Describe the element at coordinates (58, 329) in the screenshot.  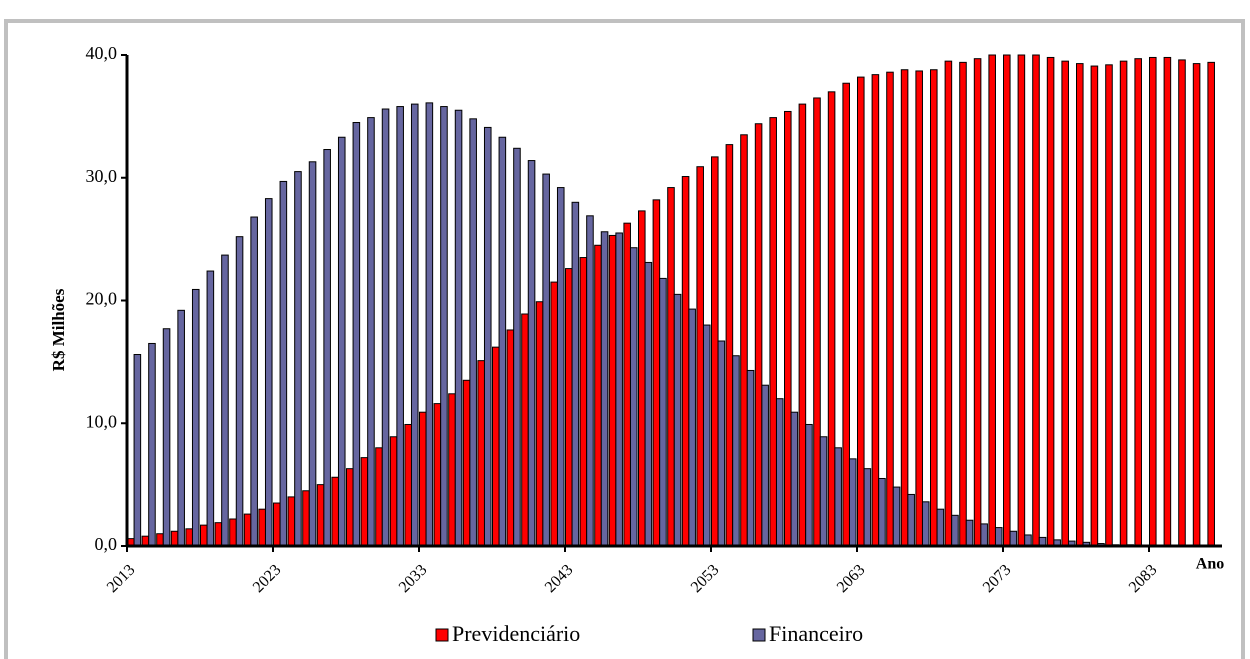
I see `y-axis-label: R$ Milhões` at that location.